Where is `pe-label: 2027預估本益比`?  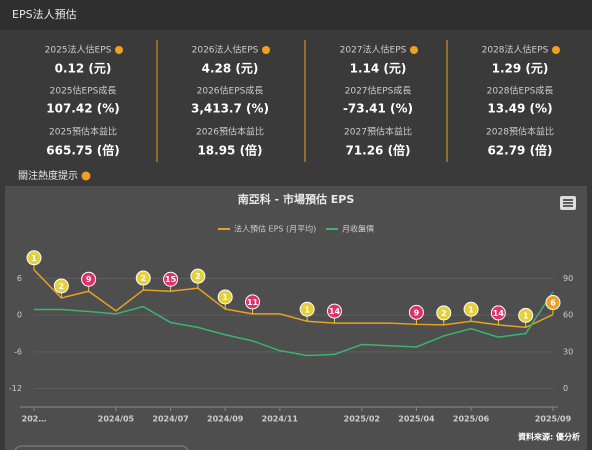 pe-label: 2027預估本益比 is located at coordinates (378, 132).